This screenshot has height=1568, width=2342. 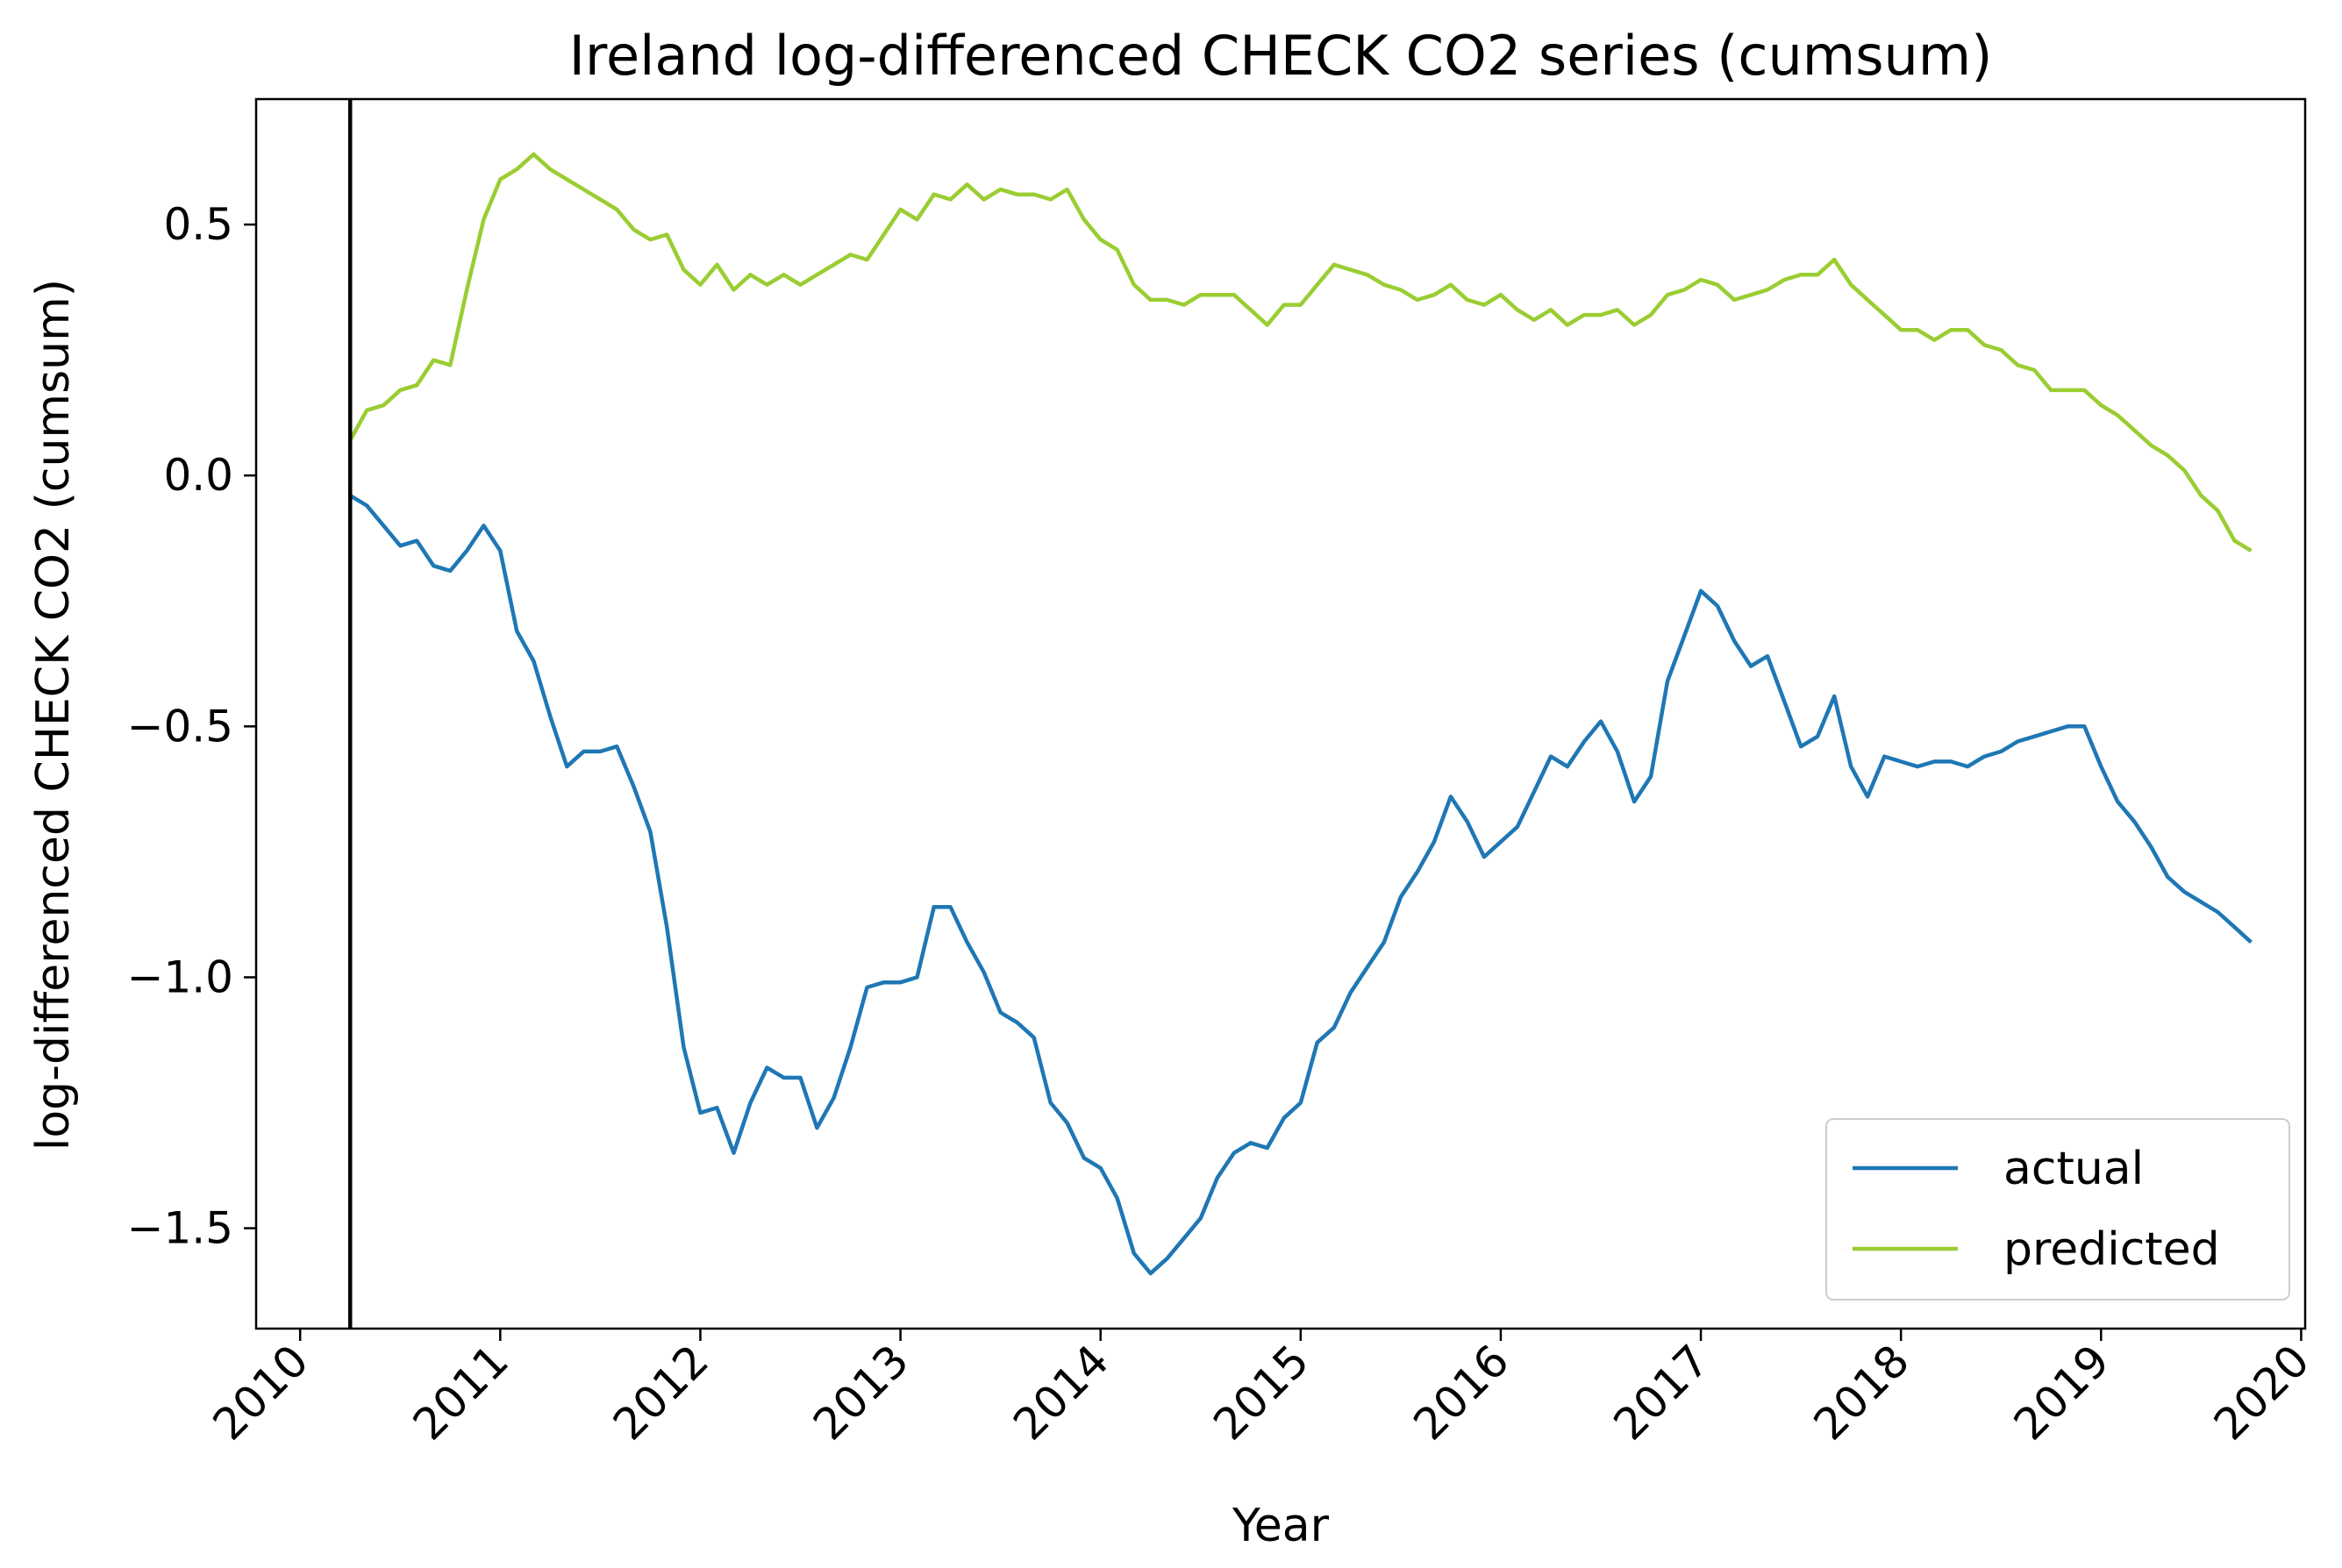 I want to click on legend-label-predicted: predicted, so click(x=2111, y=1249).